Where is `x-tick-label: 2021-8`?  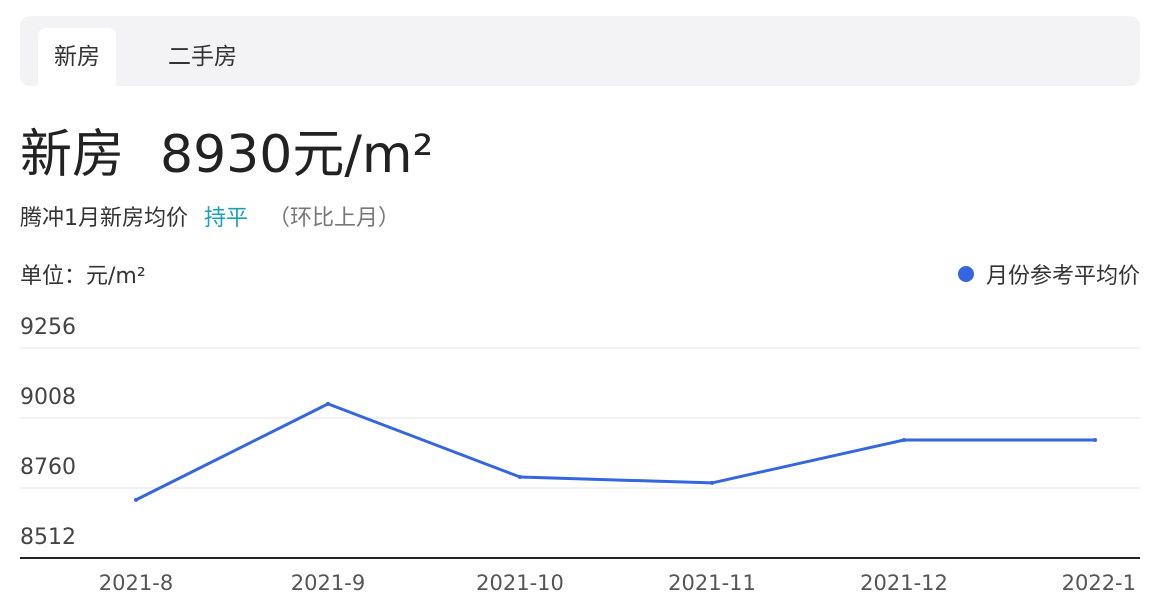
x-tick-label: 2021-8 is located at coordinates (136, 583).